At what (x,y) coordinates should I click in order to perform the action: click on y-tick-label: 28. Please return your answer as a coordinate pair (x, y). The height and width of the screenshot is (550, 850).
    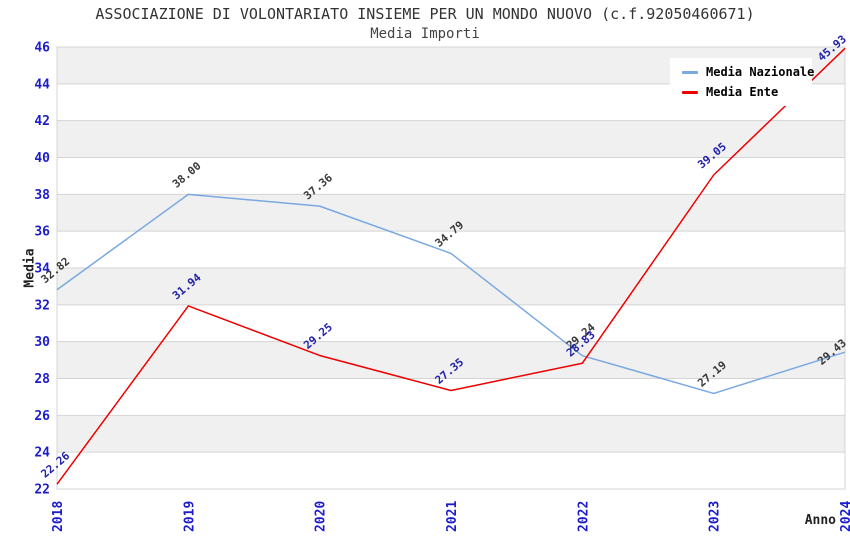
    Looking at the image, I should click on (42, 379).